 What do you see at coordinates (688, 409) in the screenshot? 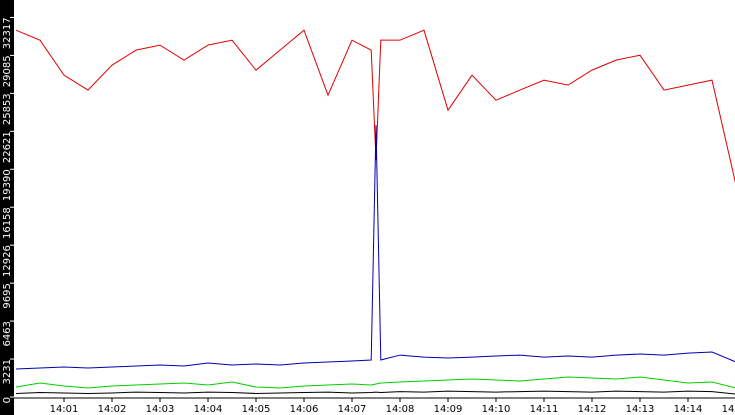
I see `x-tick-label: 14:14` at bounding box center [688, 409].